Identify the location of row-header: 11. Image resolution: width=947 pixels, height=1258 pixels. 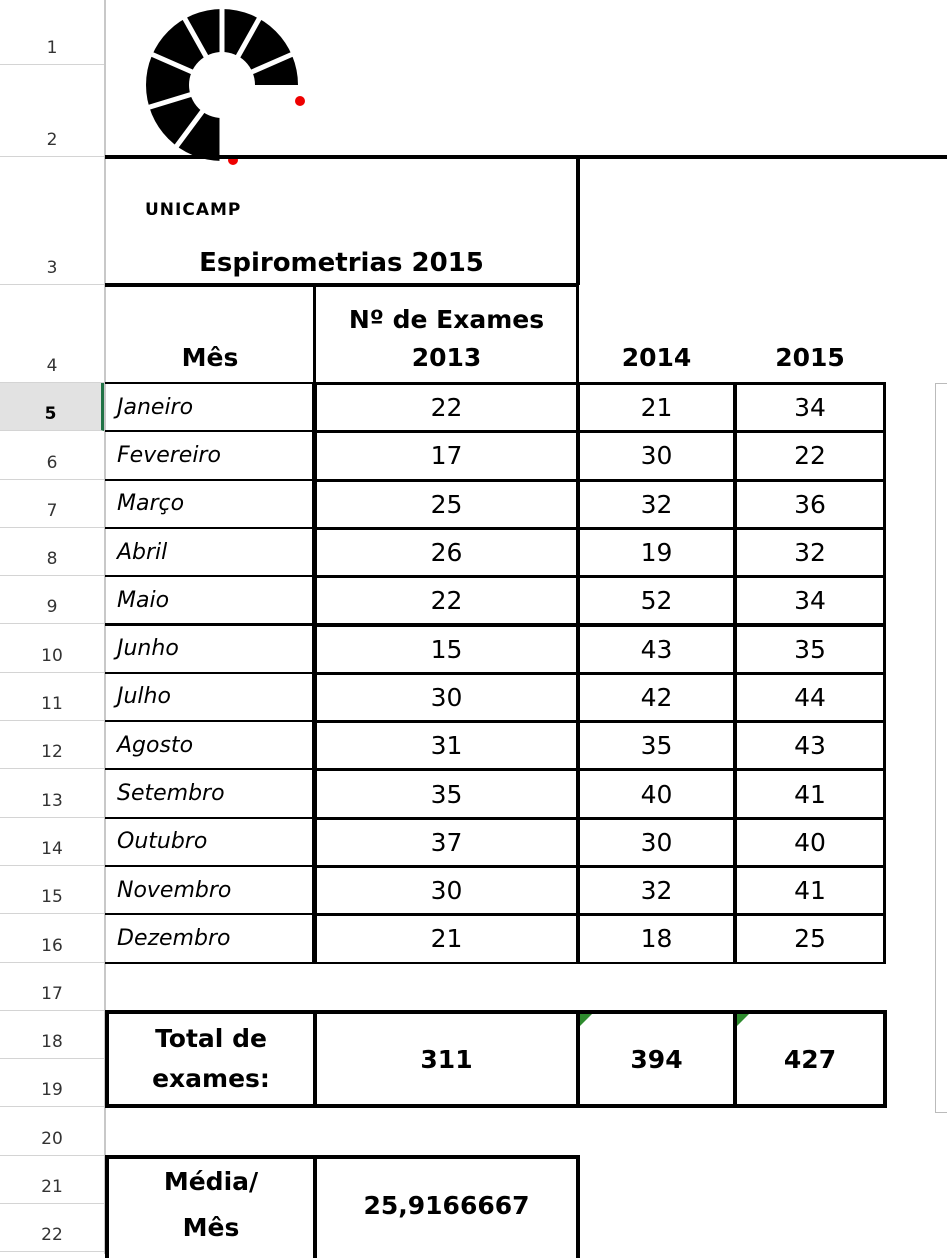
(52, 697).